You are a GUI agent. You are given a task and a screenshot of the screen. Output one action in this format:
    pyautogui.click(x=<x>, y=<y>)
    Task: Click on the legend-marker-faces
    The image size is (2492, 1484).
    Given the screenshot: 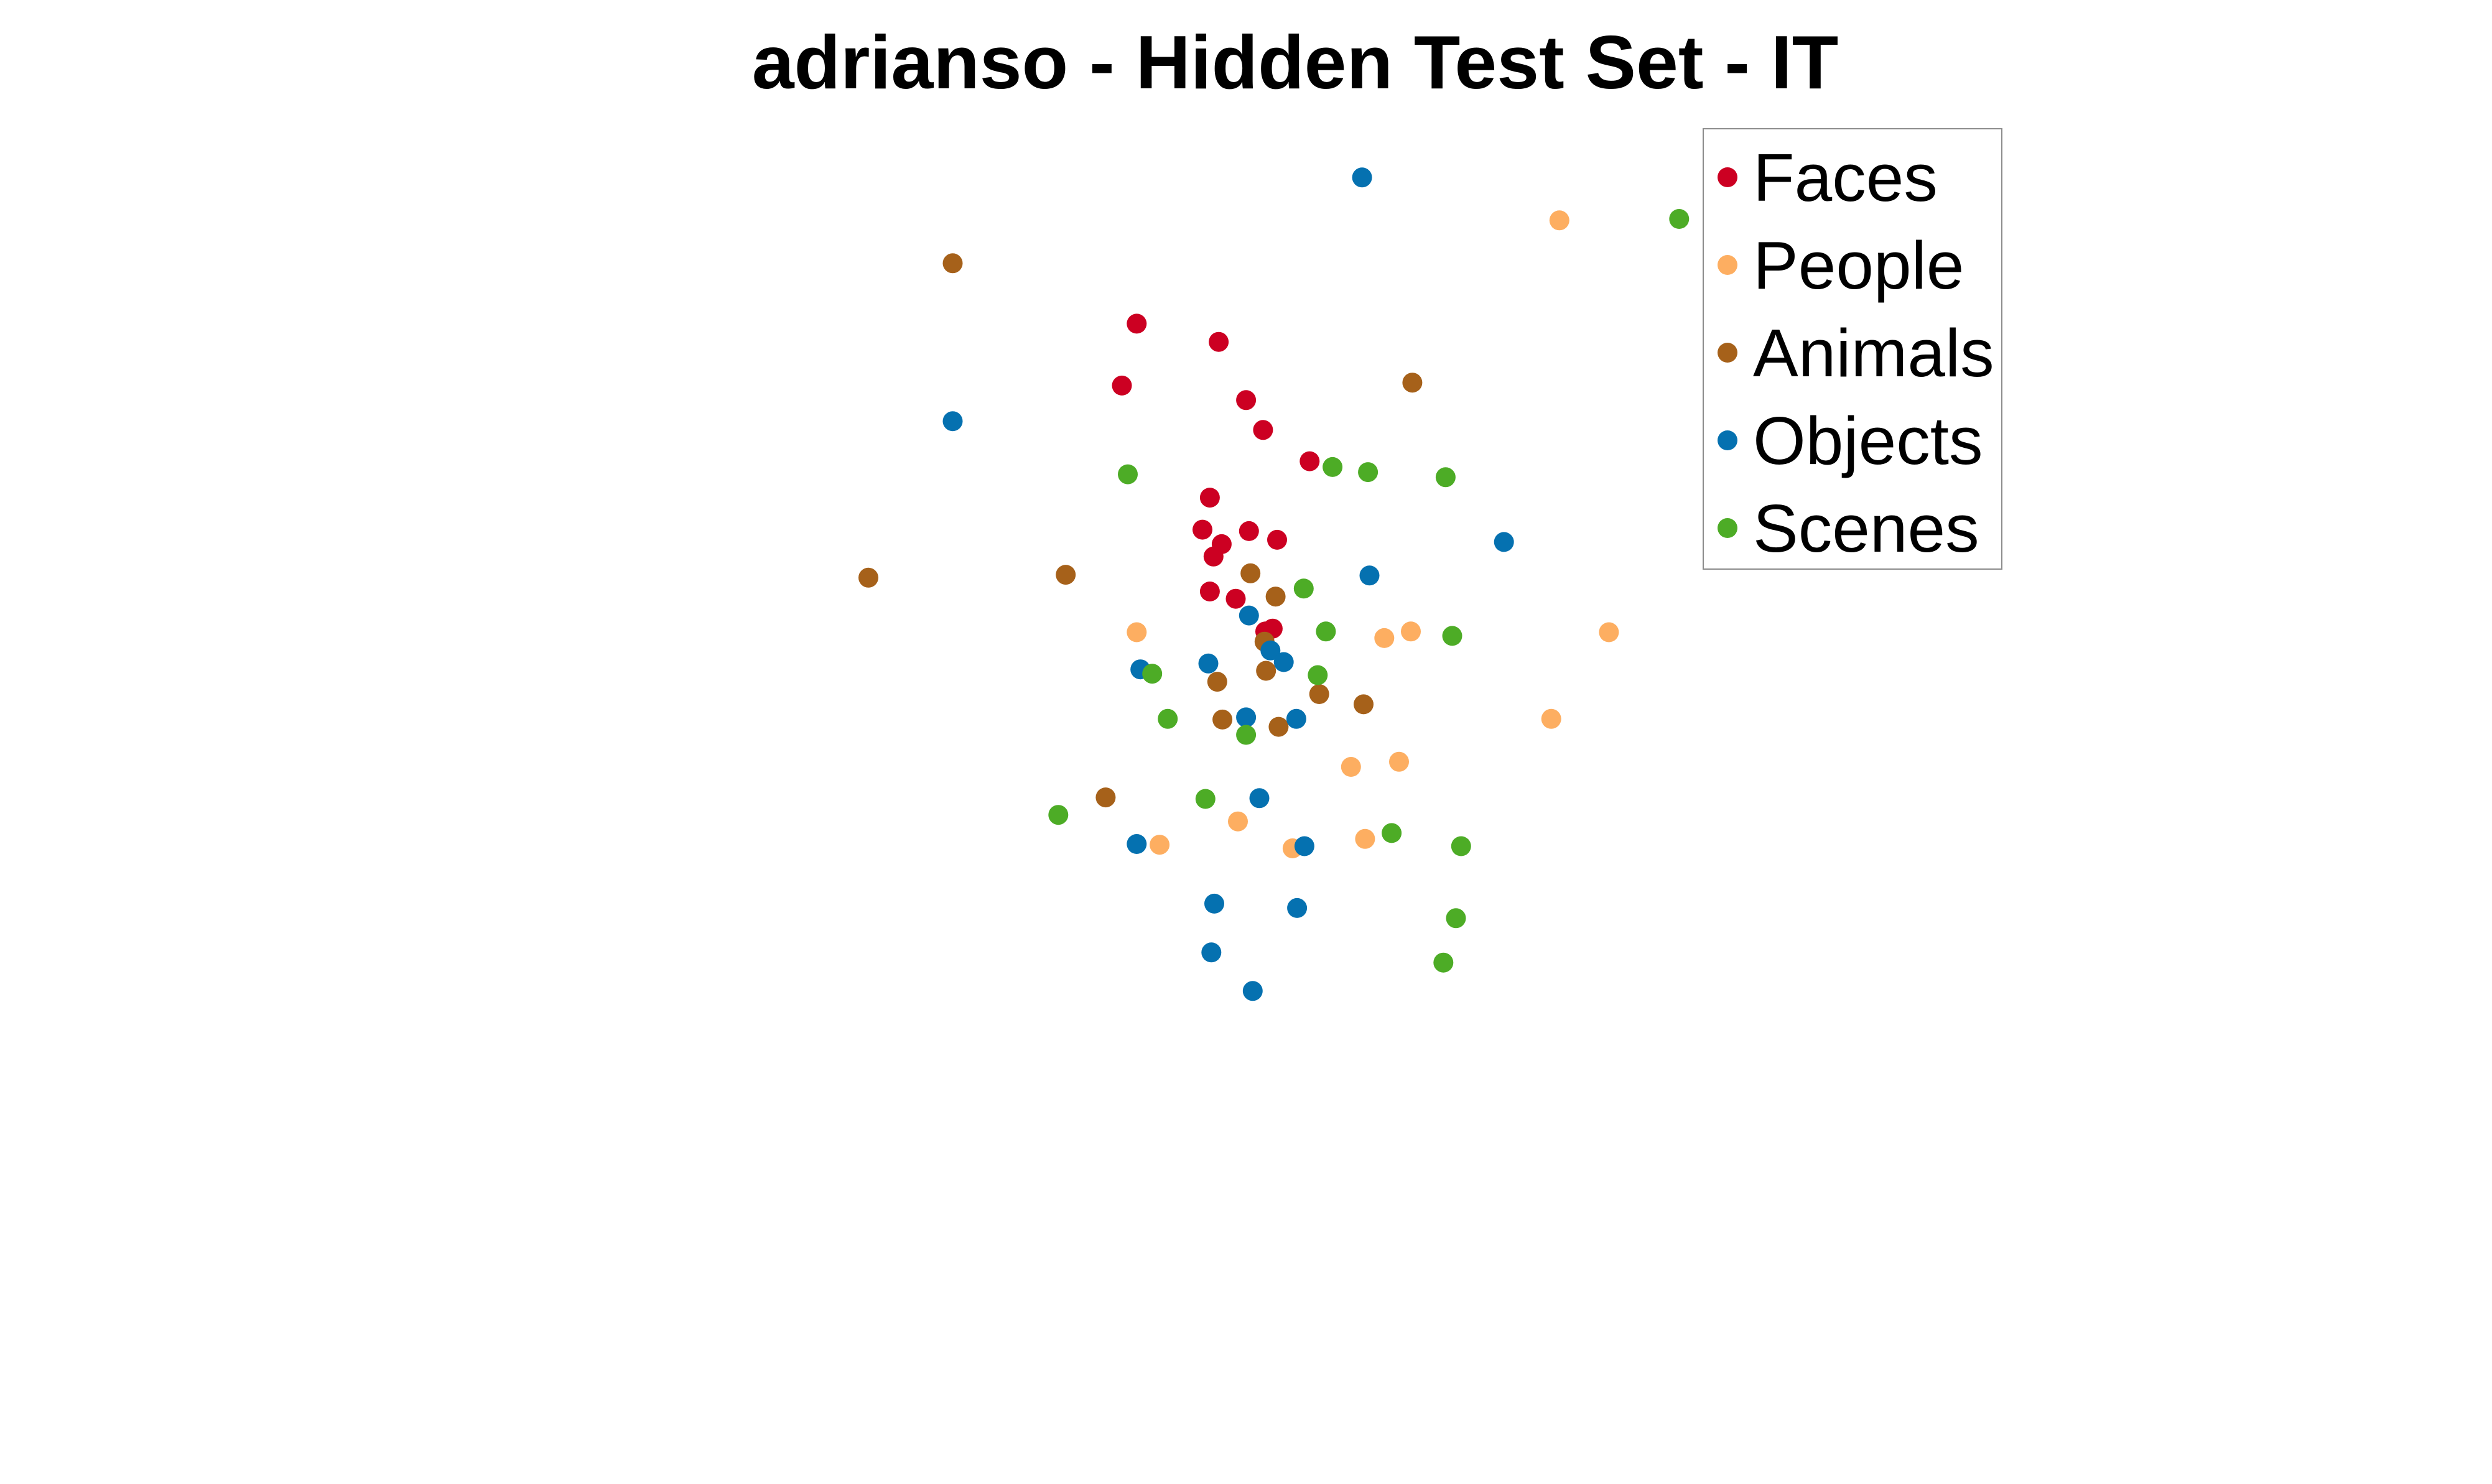 What is the action you would take?
    pyautogui.click(x=1727, y=177)
    